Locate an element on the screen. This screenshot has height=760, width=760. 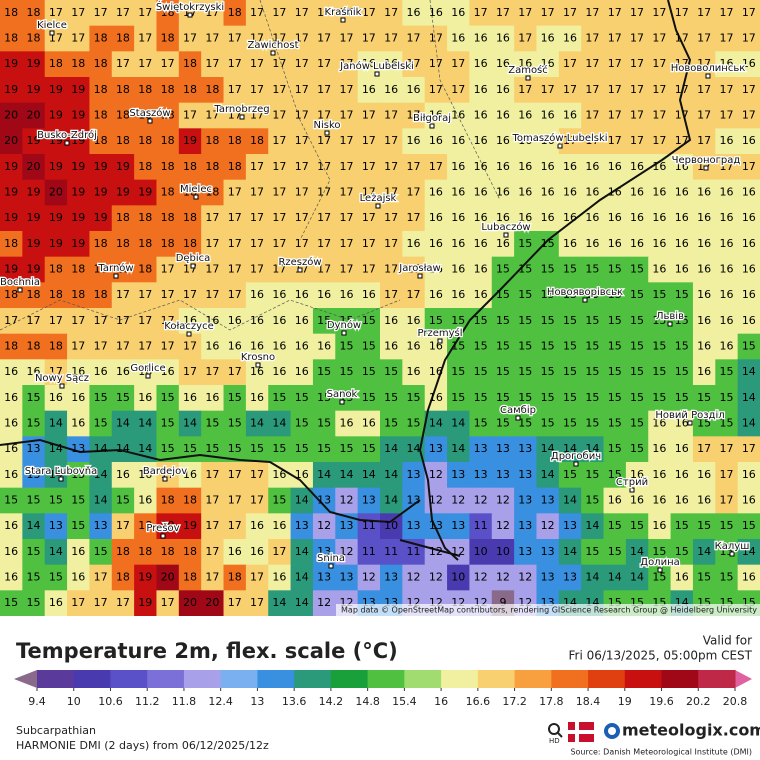
search-icon is located at coordinates (555, 730).